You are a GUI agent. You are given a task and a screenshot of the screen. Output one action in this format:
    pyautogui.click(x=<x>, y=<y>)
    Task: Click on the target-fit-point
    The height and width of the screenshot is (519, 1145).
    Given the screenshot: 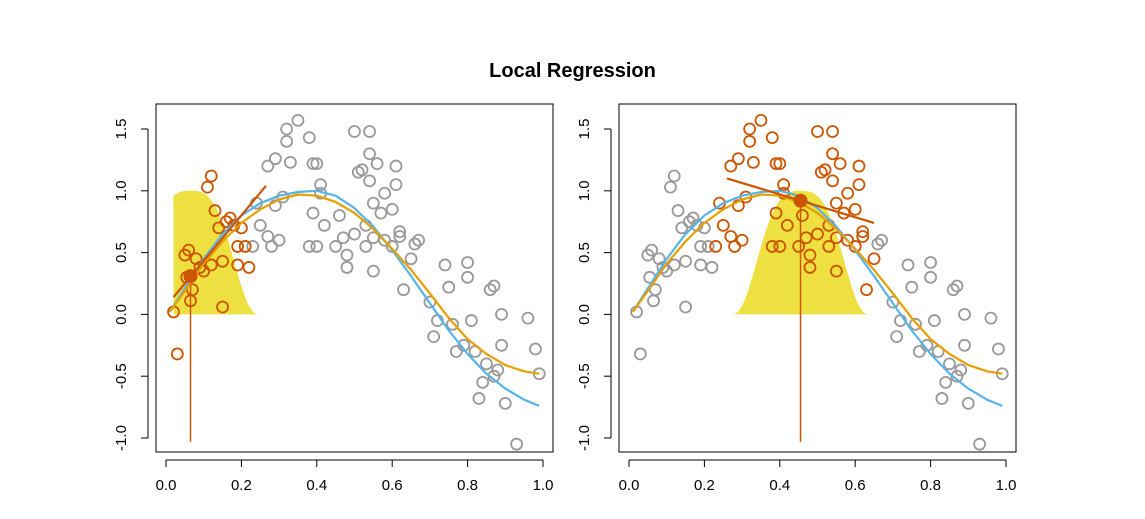 What is the action you would take?
    pyautogui.click(x=190, y=276)
    